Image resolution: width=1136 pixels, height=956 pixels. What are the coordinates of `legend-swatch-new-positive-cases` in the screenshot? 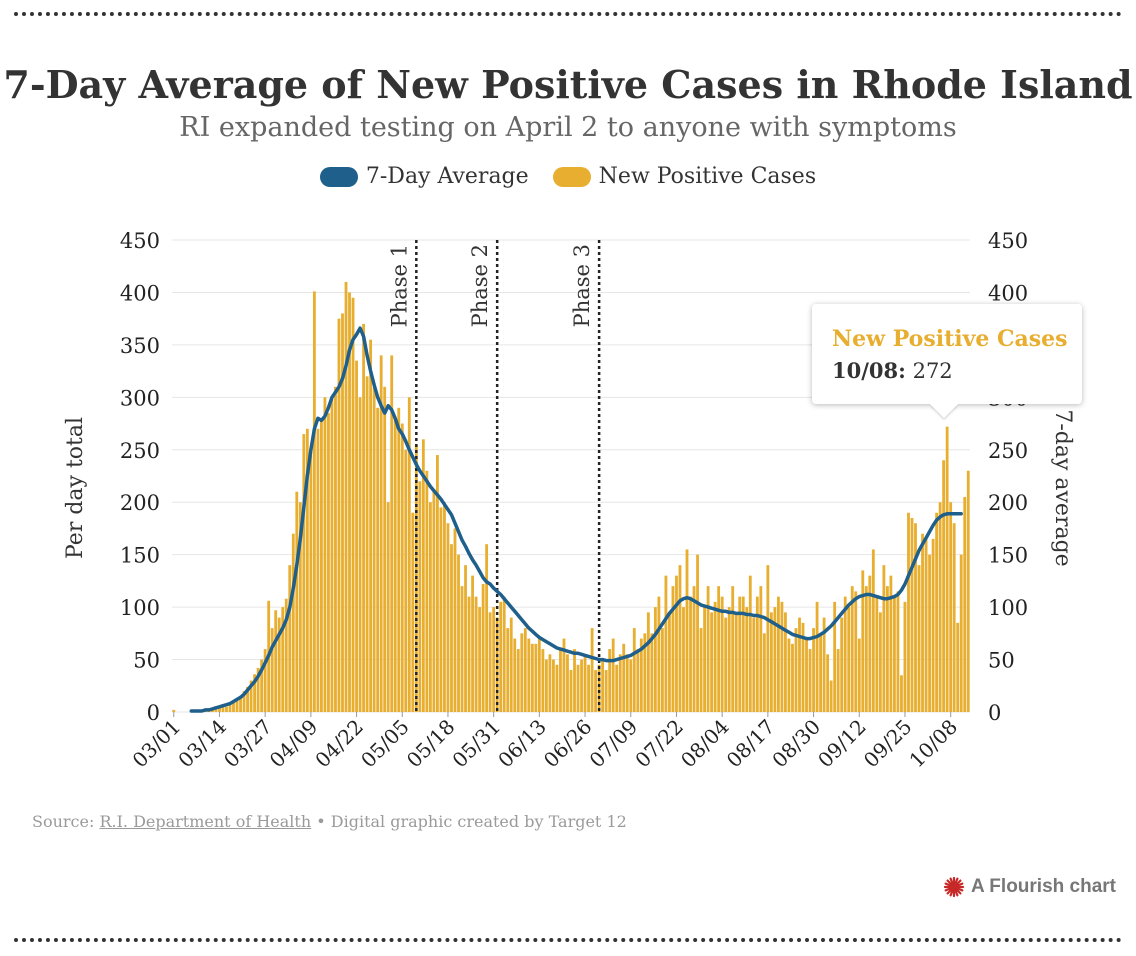 It's located at (571, 176).